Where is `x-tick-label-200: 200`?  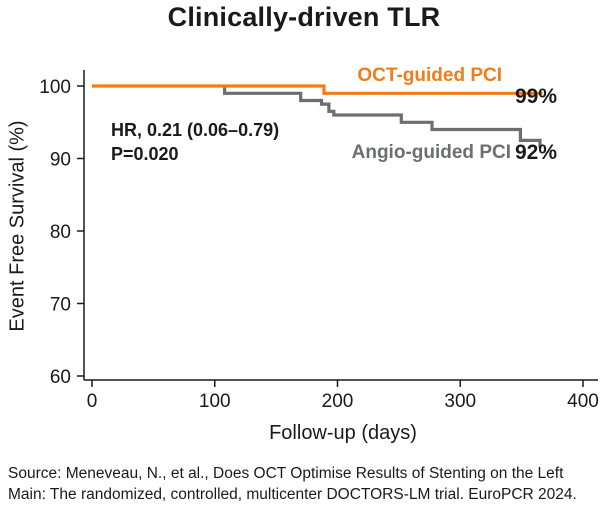 x-tick-label-200: 200 is located at coordinates (338, 401).